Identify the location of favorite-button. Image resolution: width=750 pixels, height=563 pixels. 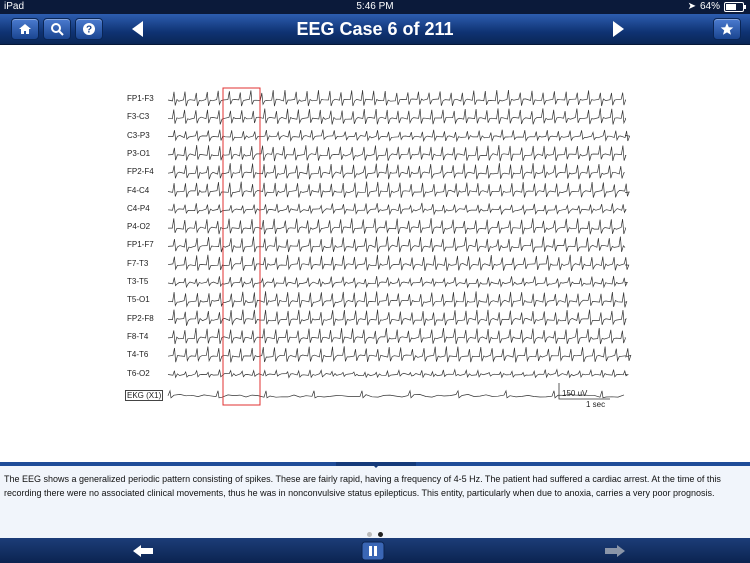
(727, 29).